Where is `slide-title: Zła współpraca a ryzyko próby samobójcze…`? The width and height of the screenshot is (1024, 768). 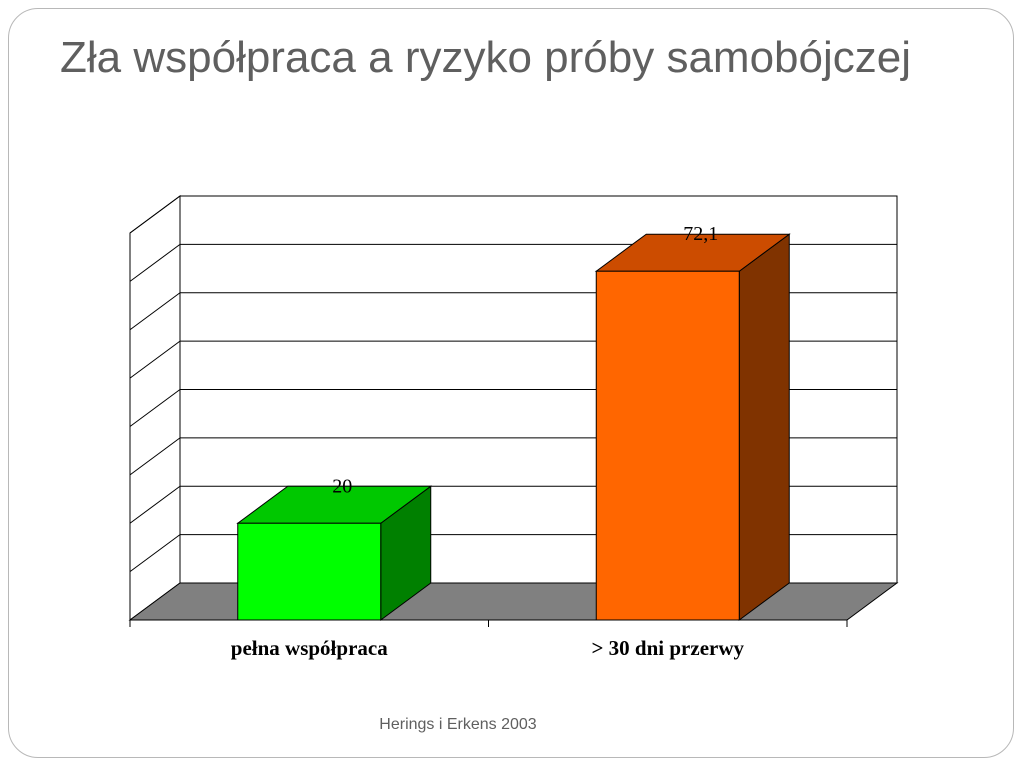 slide-title: Zła współpraca a ryzyko próby samobójcze… is located at coordinates (486, 57).